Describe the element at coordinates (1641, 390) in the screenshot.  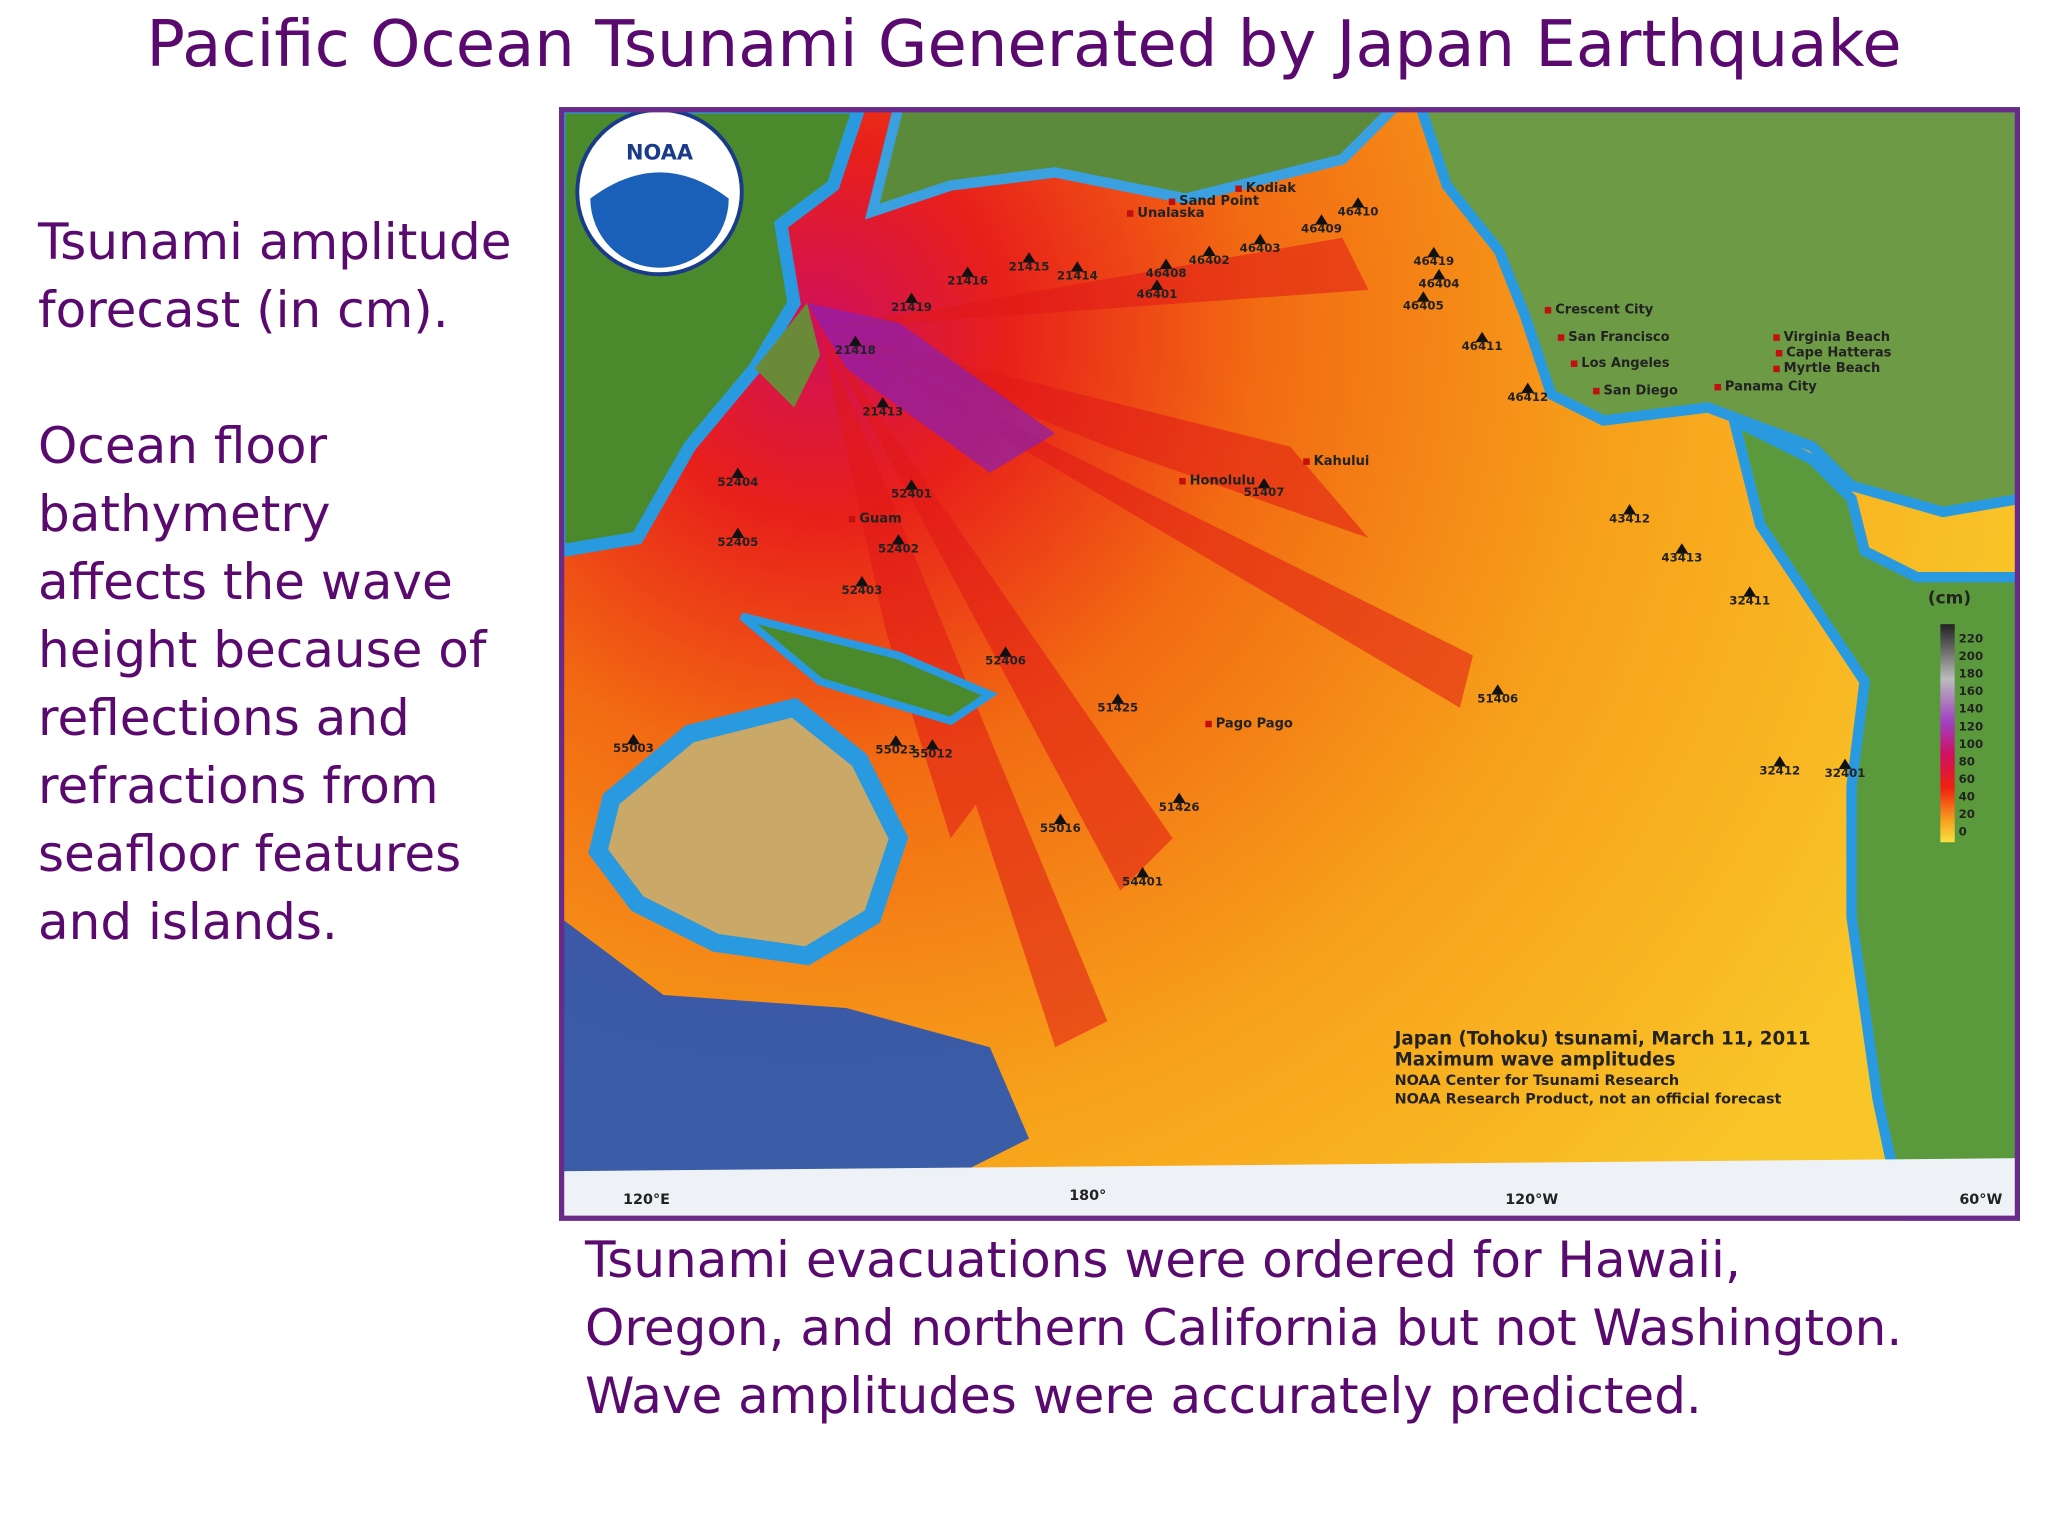
I see `place-label: San Diego` at that location.